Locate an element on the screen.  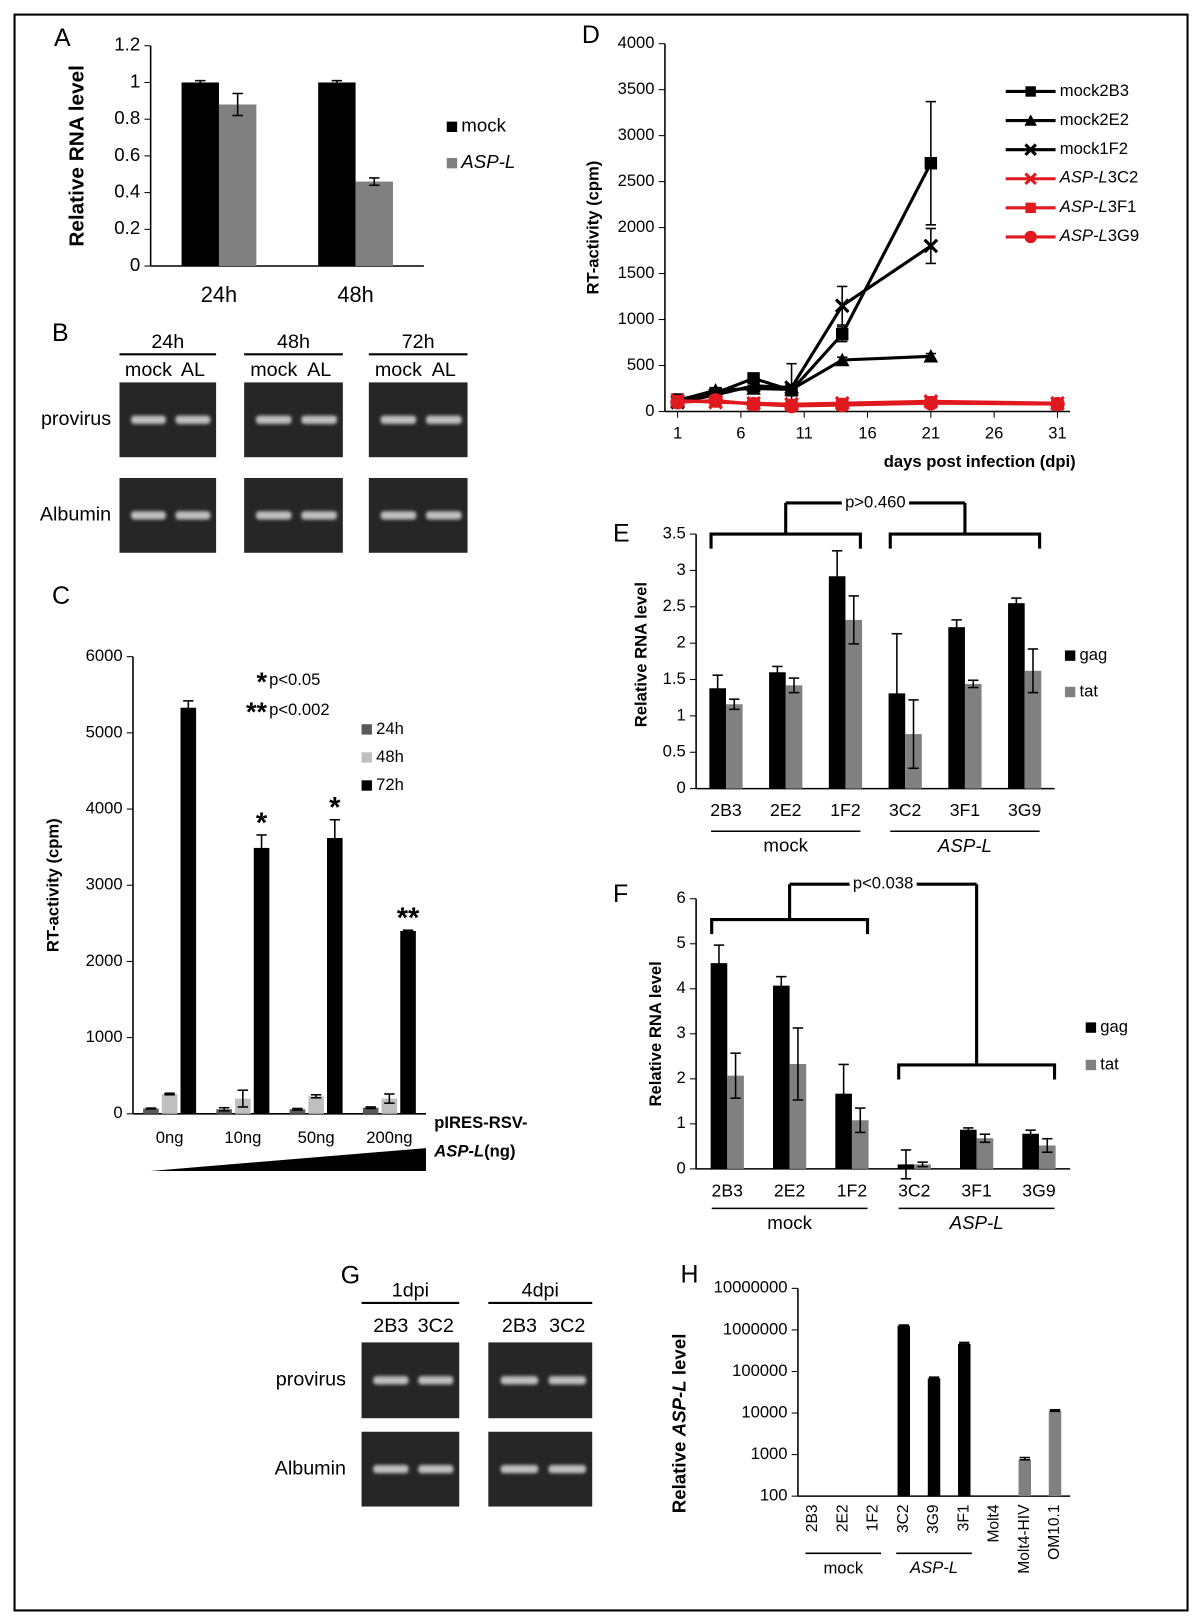
y-tick-label: 6 is located at coordinates (680, 897).